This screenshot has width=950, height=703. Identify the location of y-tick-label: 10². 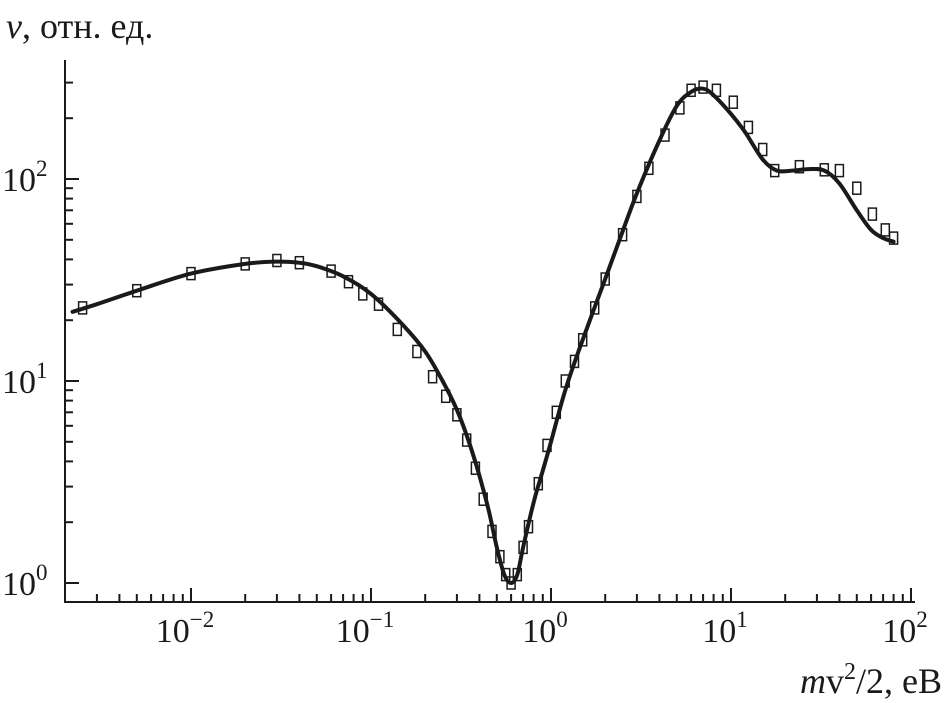
(25, 177).